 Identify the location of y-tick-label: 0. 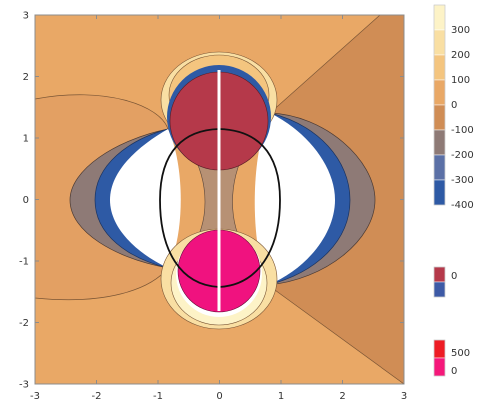
(26, 200).